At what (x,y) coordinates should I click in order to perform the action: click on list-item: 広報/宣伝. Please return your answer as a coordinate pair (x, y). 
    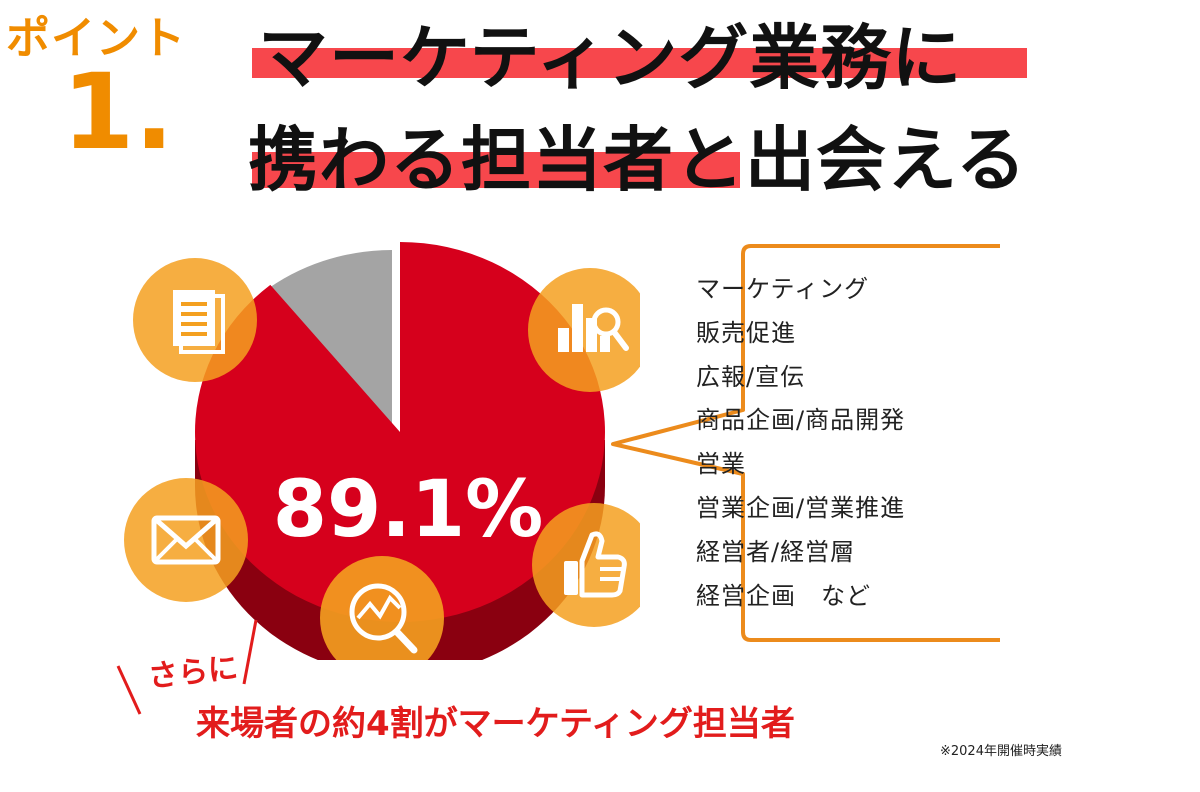
    Looking at the image, I should click on (751, 376).